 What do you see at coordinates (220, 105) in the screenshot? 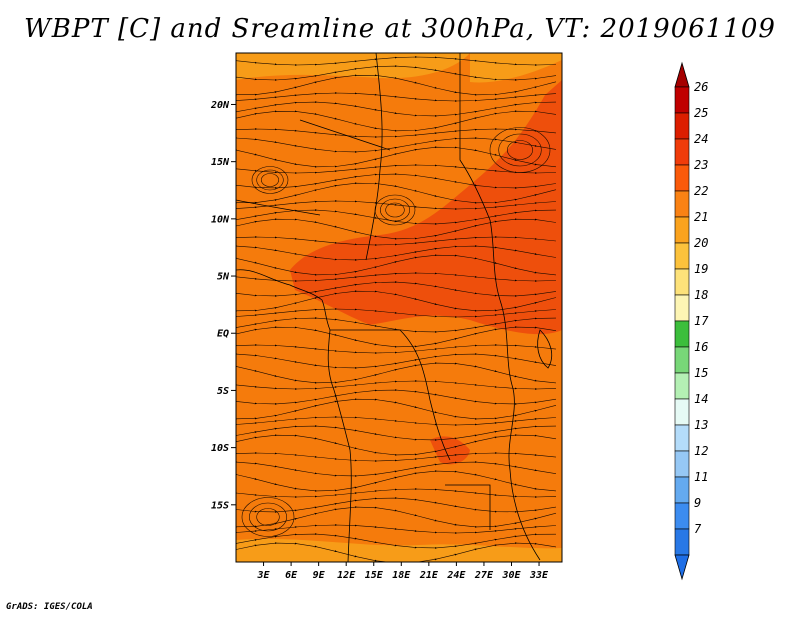
I see `lat-tick-label: 20N` at bounding box center [220, 105].